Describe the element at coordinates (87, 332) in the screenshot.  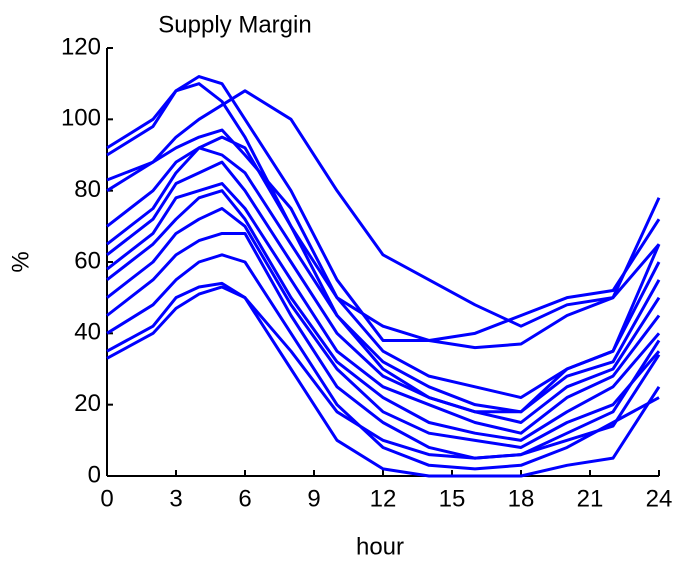
I see `y-tick-label: 40` at that location.